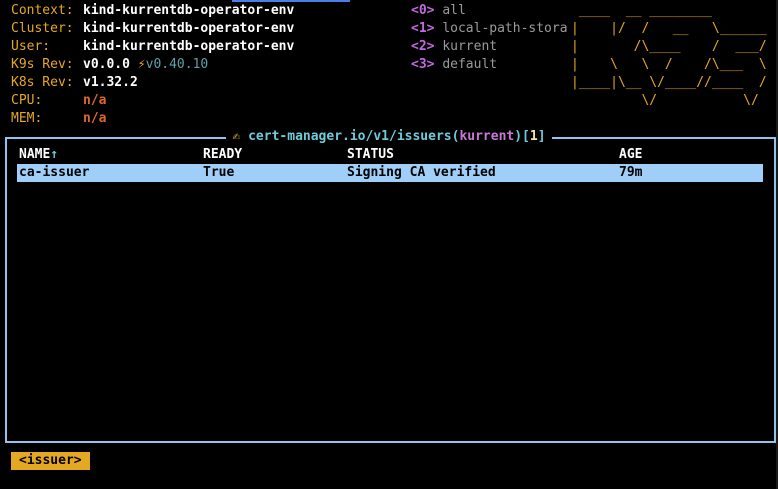 The width and height of the screenshot is (778, 489). I want to click on user-value: kind-kurrentdb-operator-env, so click(189, 46).